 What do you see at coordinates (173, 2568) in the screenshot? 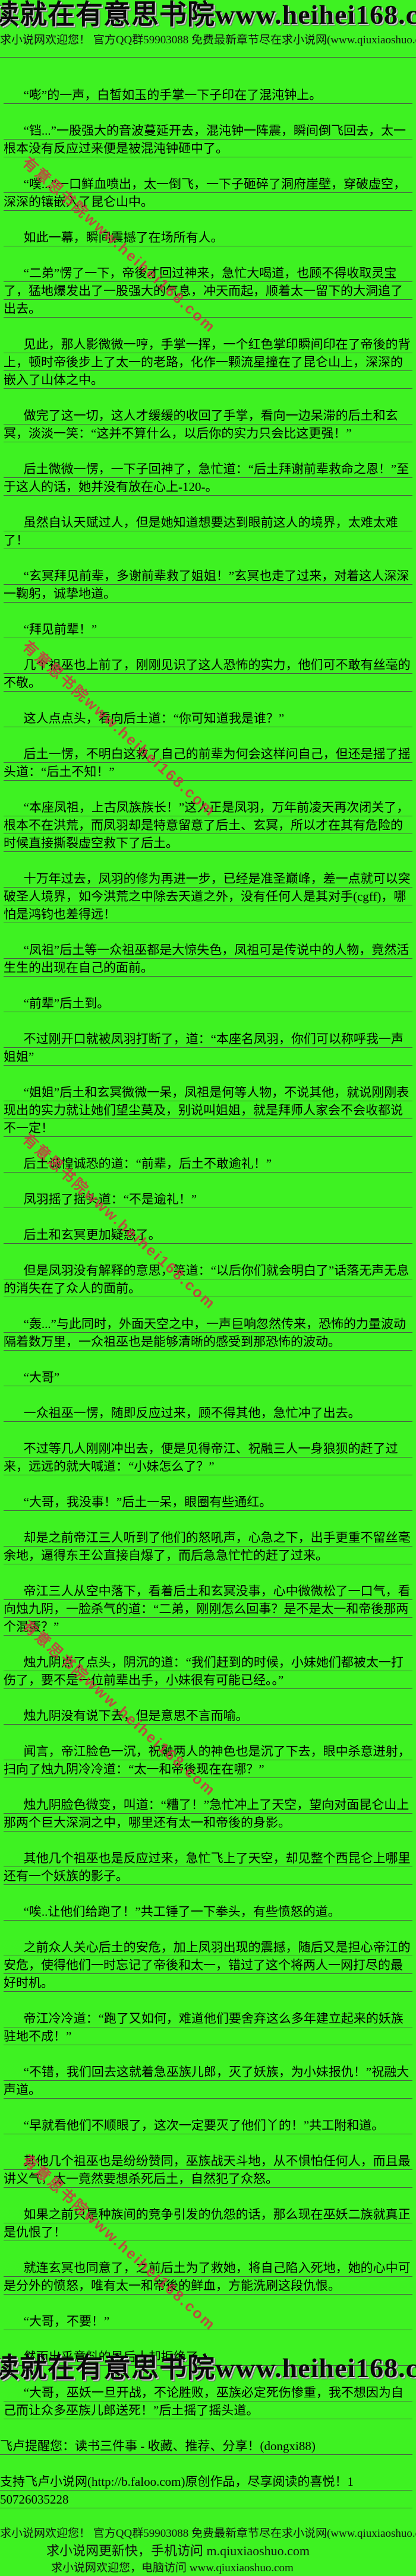
I see `footer-ad-line-3: 求小说网欢迎您，电脑访问 www.qiuxiaoshuo.com` at bounding box center [173, 2568].